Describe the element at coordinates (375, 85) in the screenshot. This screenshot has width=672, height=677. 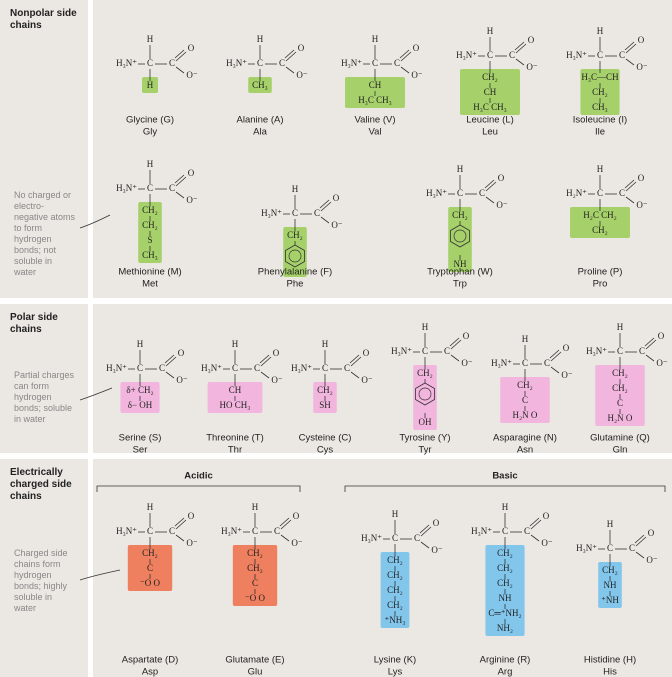
I see `side-chain-atom: CH` at that location.